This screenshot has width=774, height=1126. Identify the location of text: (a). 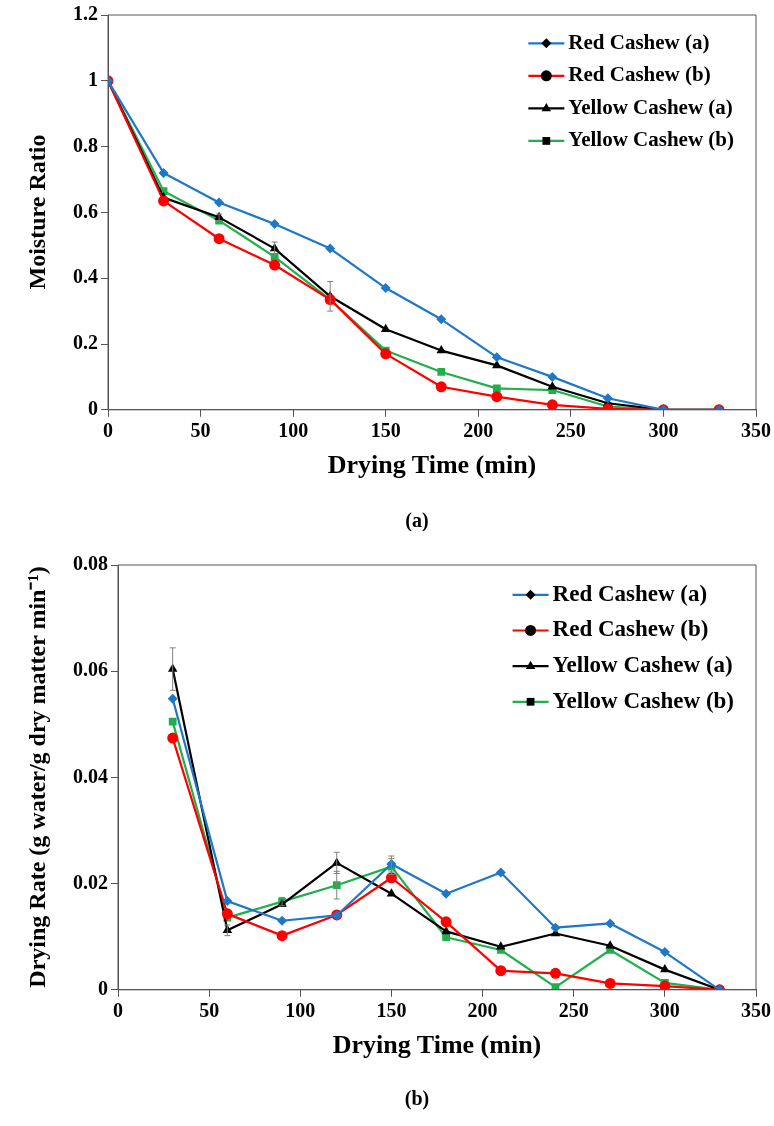
(417, 520).